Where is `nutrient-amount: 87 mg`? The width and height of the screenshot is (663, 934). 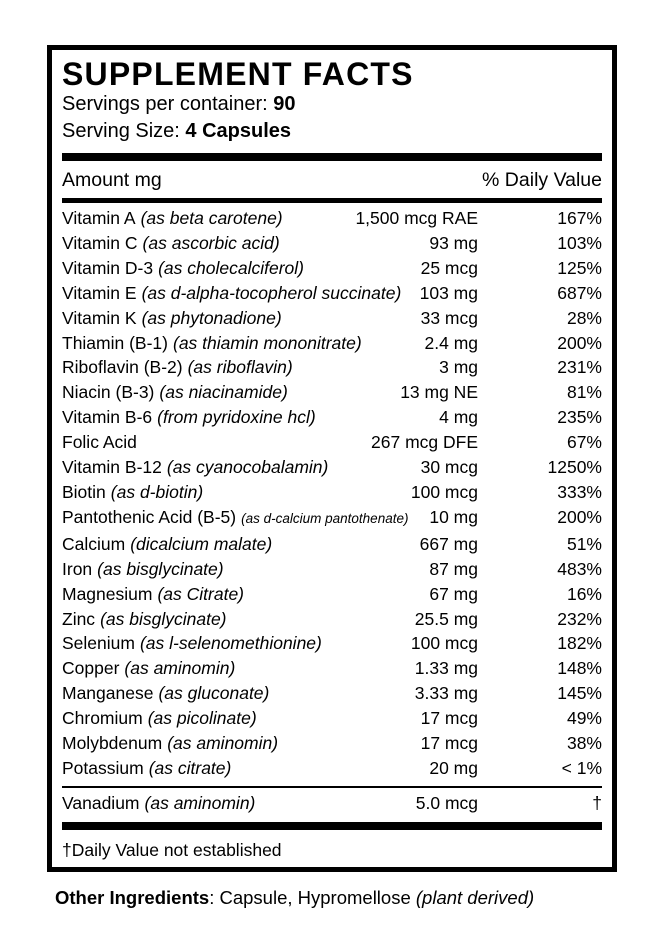
nutrient-amount: 87 mg is located at coordinates (453, 568).